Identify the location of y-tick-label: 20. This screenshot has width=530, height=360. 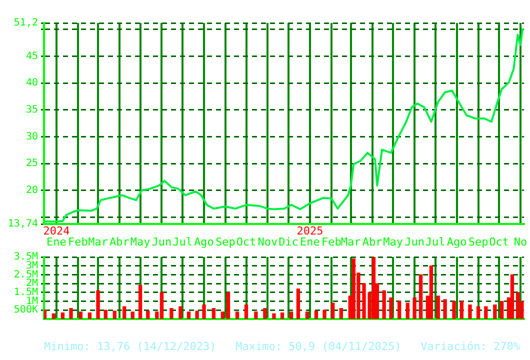
(32, 190).